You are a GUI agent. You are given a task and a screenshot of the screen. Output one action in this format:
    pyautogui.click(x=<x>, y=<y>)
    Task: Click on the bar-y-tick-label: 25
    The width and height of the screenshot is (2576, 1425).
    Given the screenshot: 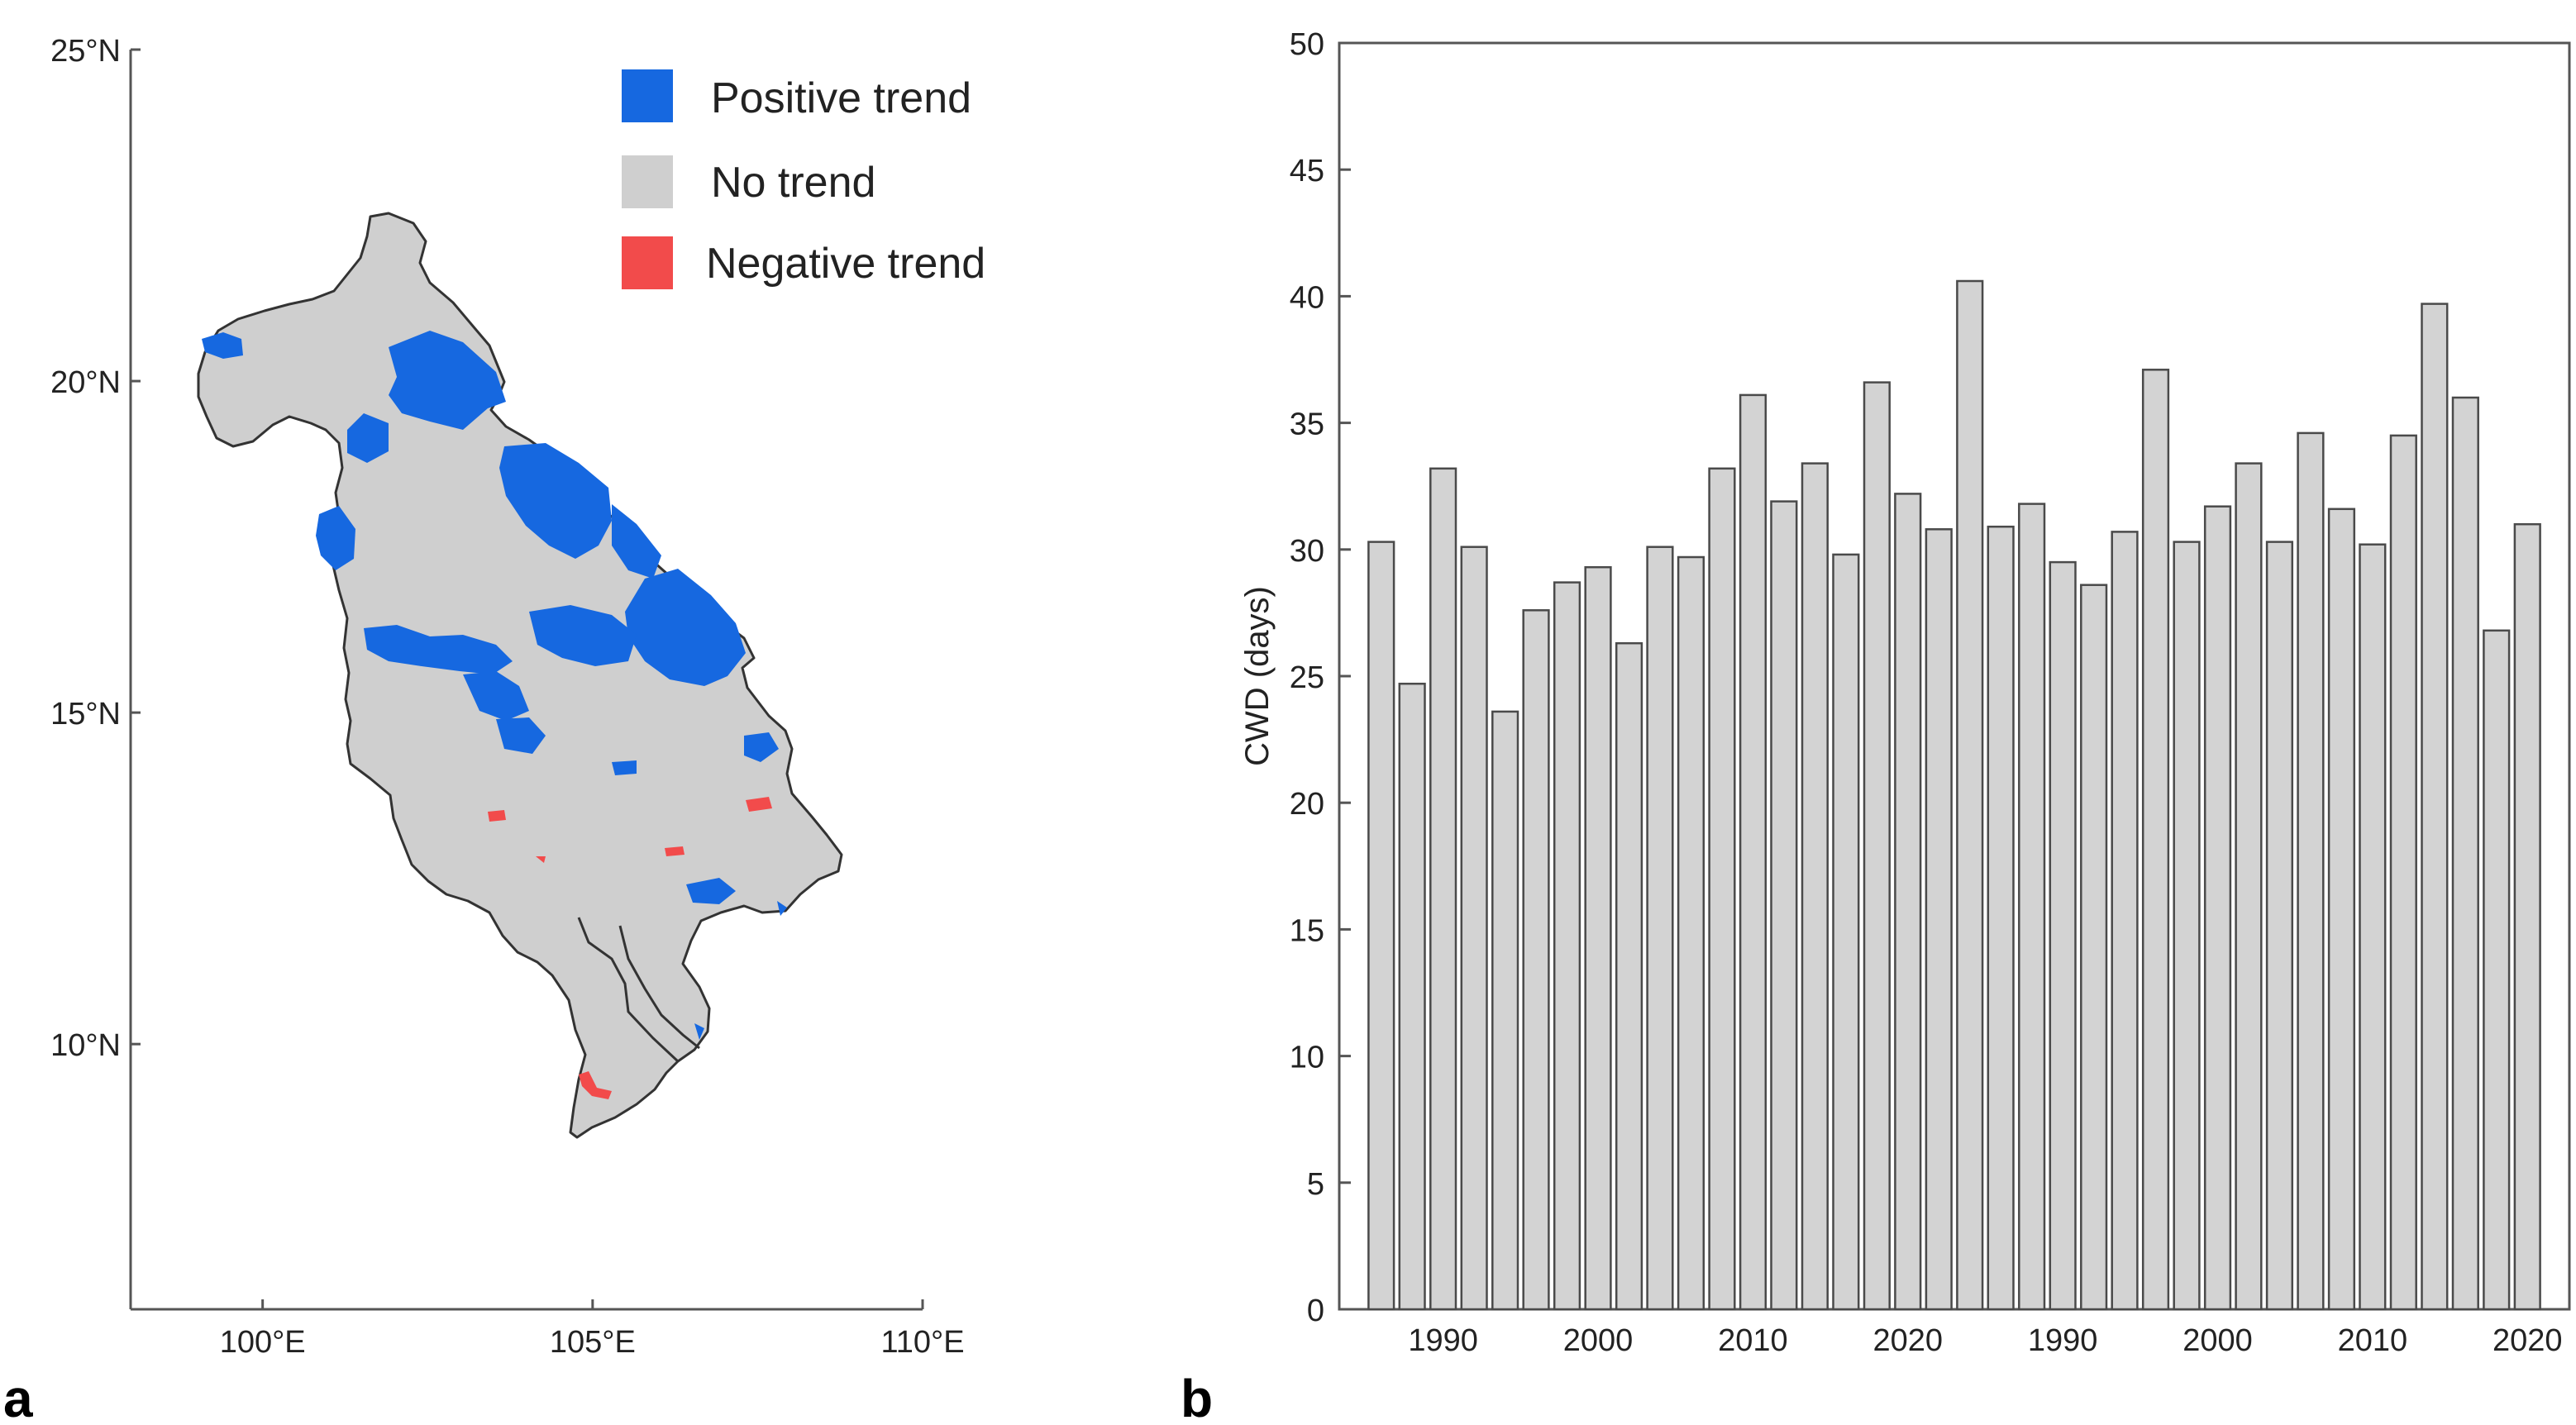 What is the action you would take?
    pyautogui.click(x=1307, y=677)
    